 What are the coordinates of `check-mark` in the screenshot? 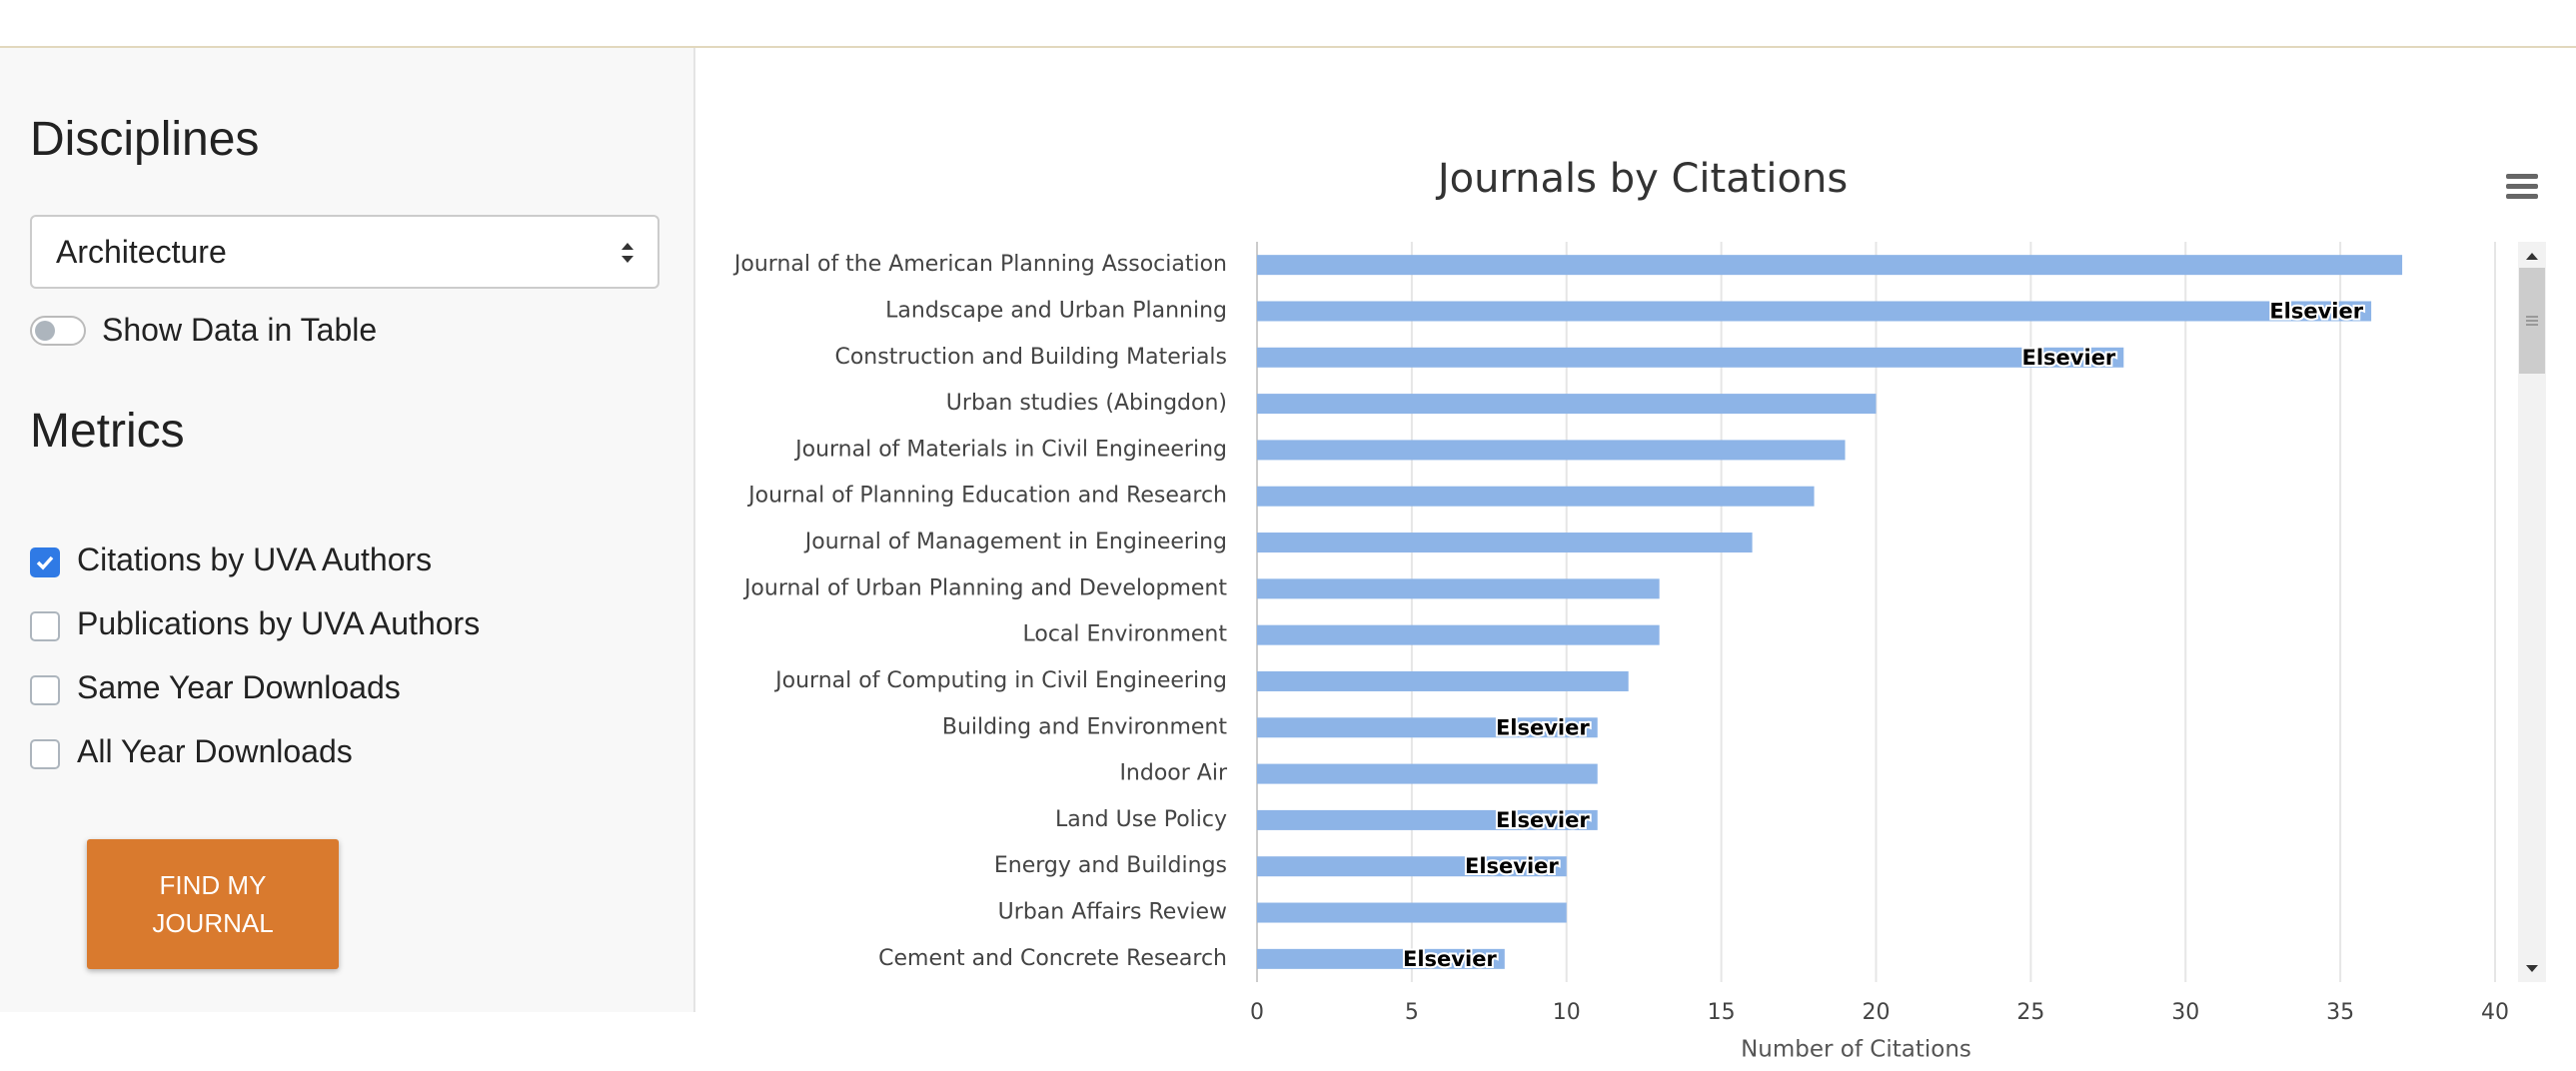 It's located at (45, 562).